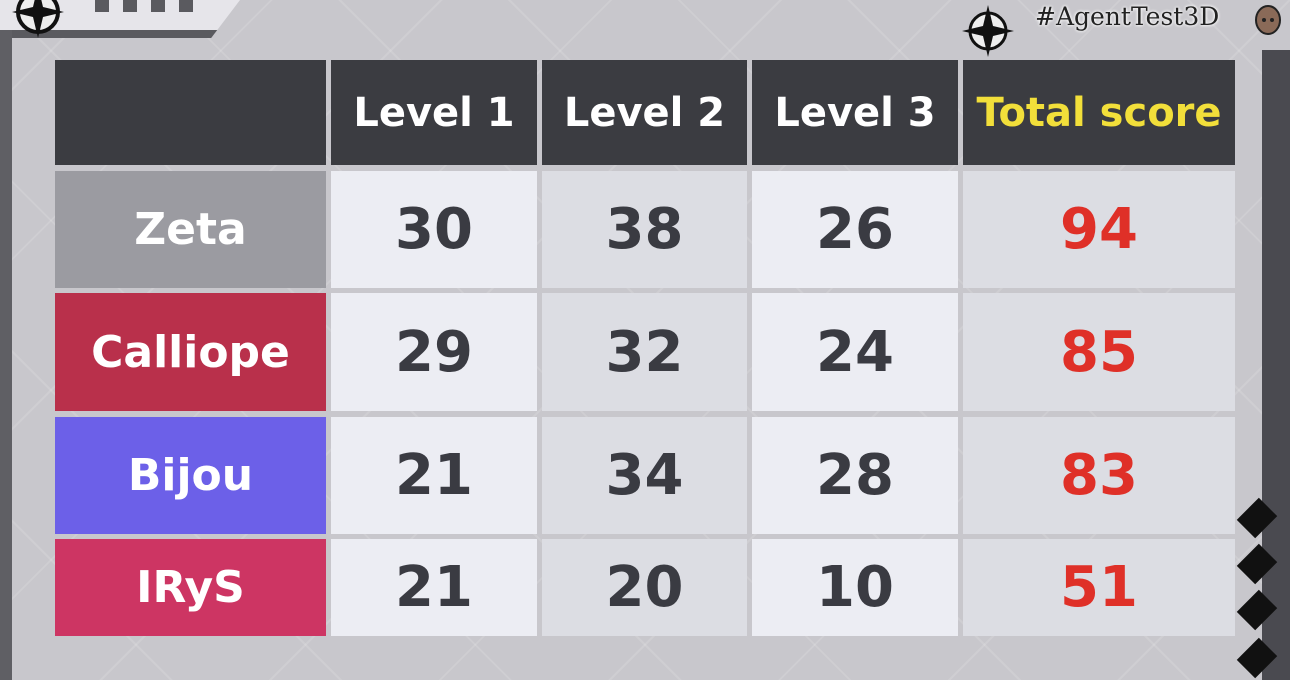 The image size is (1290, 680). Describe the element at coordinates (190, 352) in the screenshot. I see `player-name: Calliope` at that location.